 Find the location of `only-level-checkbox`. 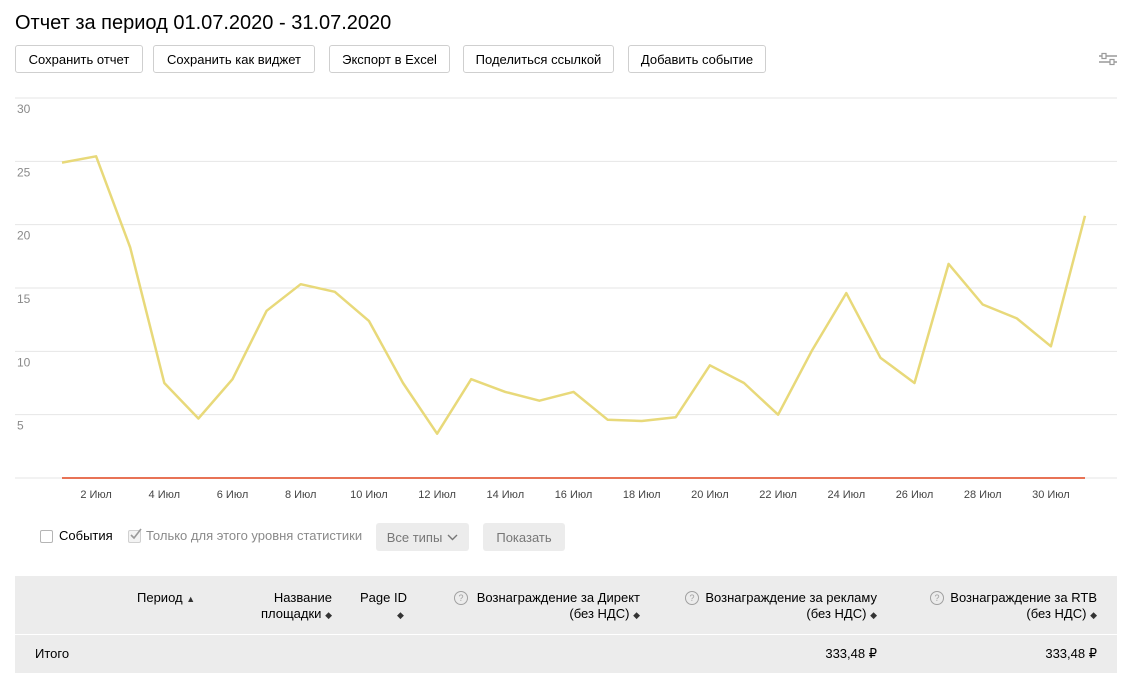

only-level-checkbox is located at coordinates (135, 535).